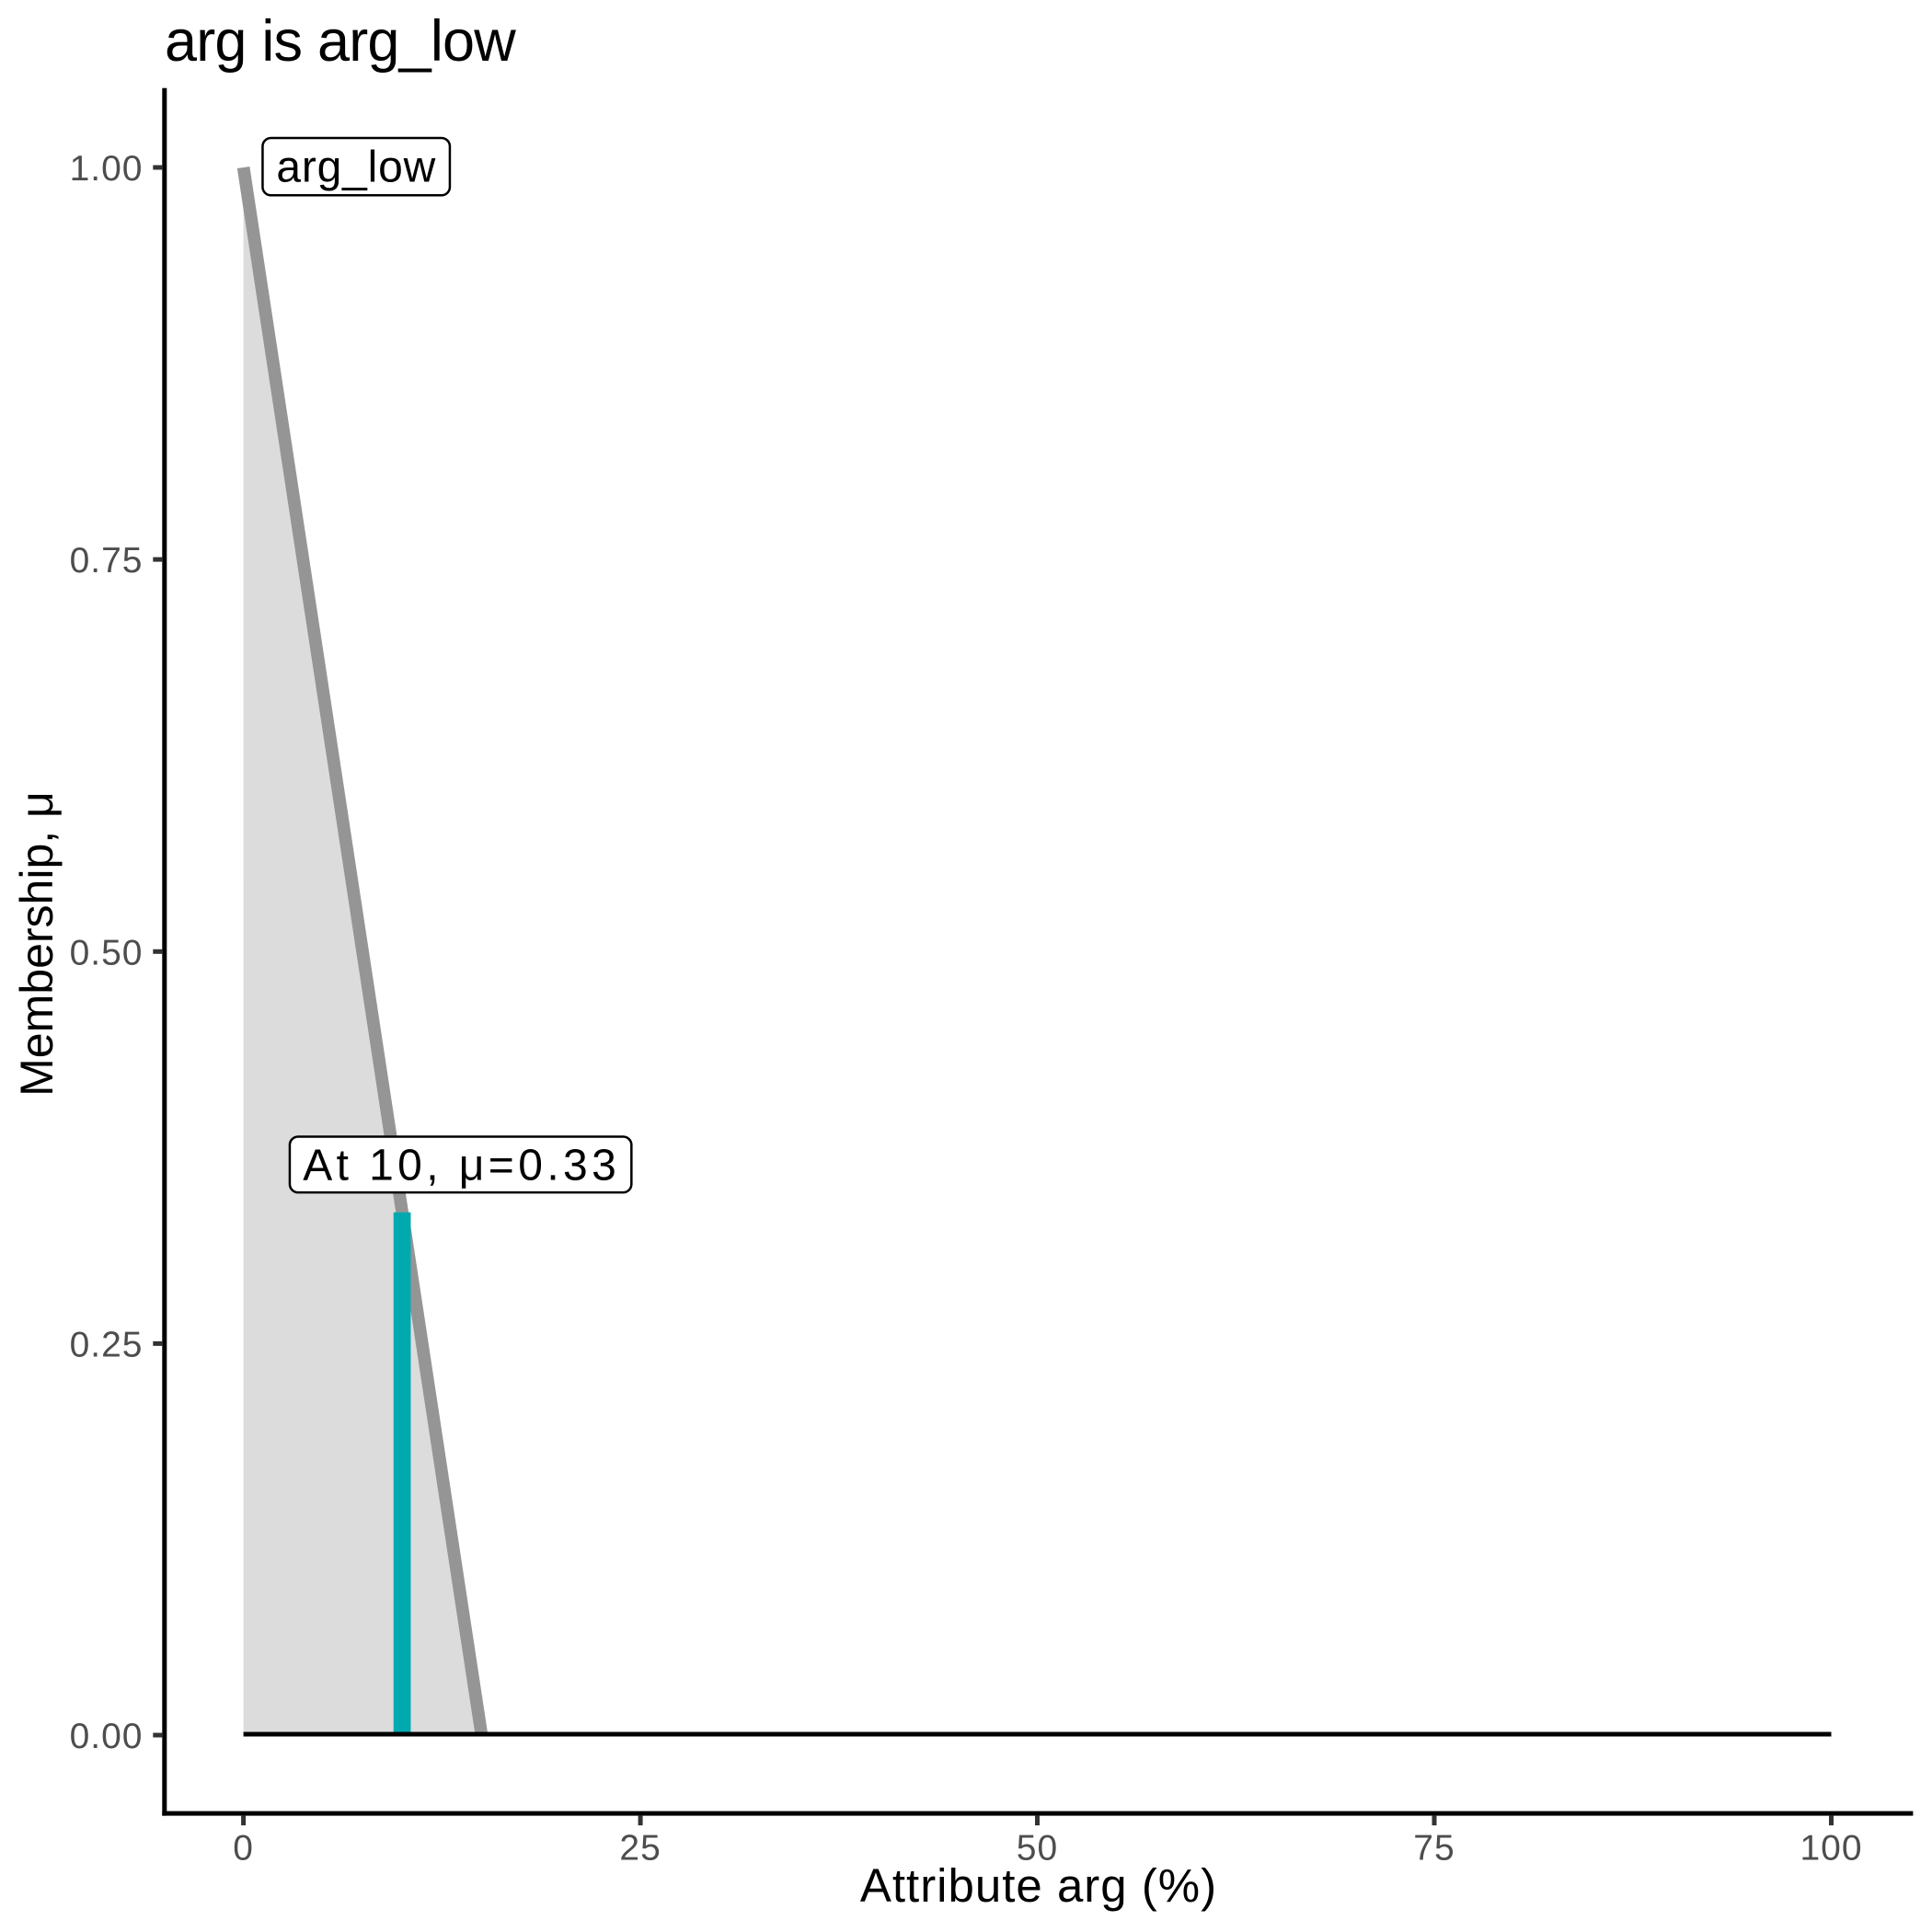  Describe the element at coordinates (1038, 1886) in the screenshot. I see `svg-text: Attribute arg (%)` at that location.